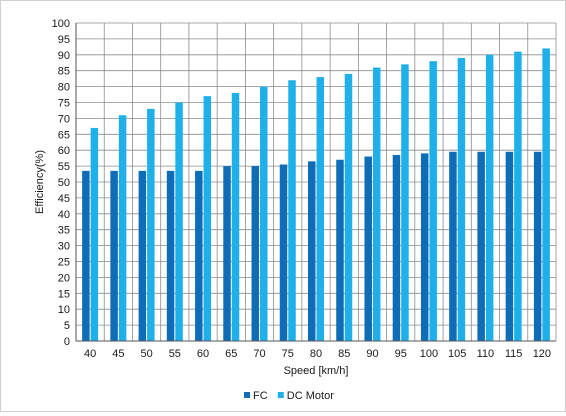 This screenshot has width=566, height=416. Describe the element at coordinates (64, 135) in the screenshot. I see `y-tick-label: 65` at that location.